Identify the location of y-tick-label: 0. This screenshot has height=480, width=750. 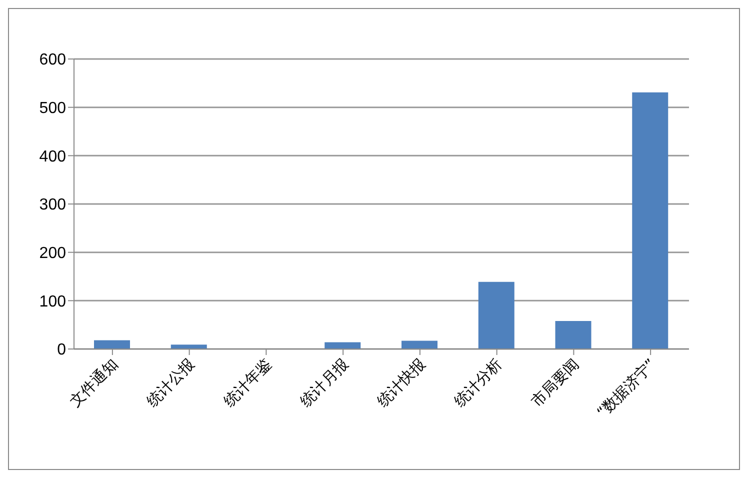
(61, 350).